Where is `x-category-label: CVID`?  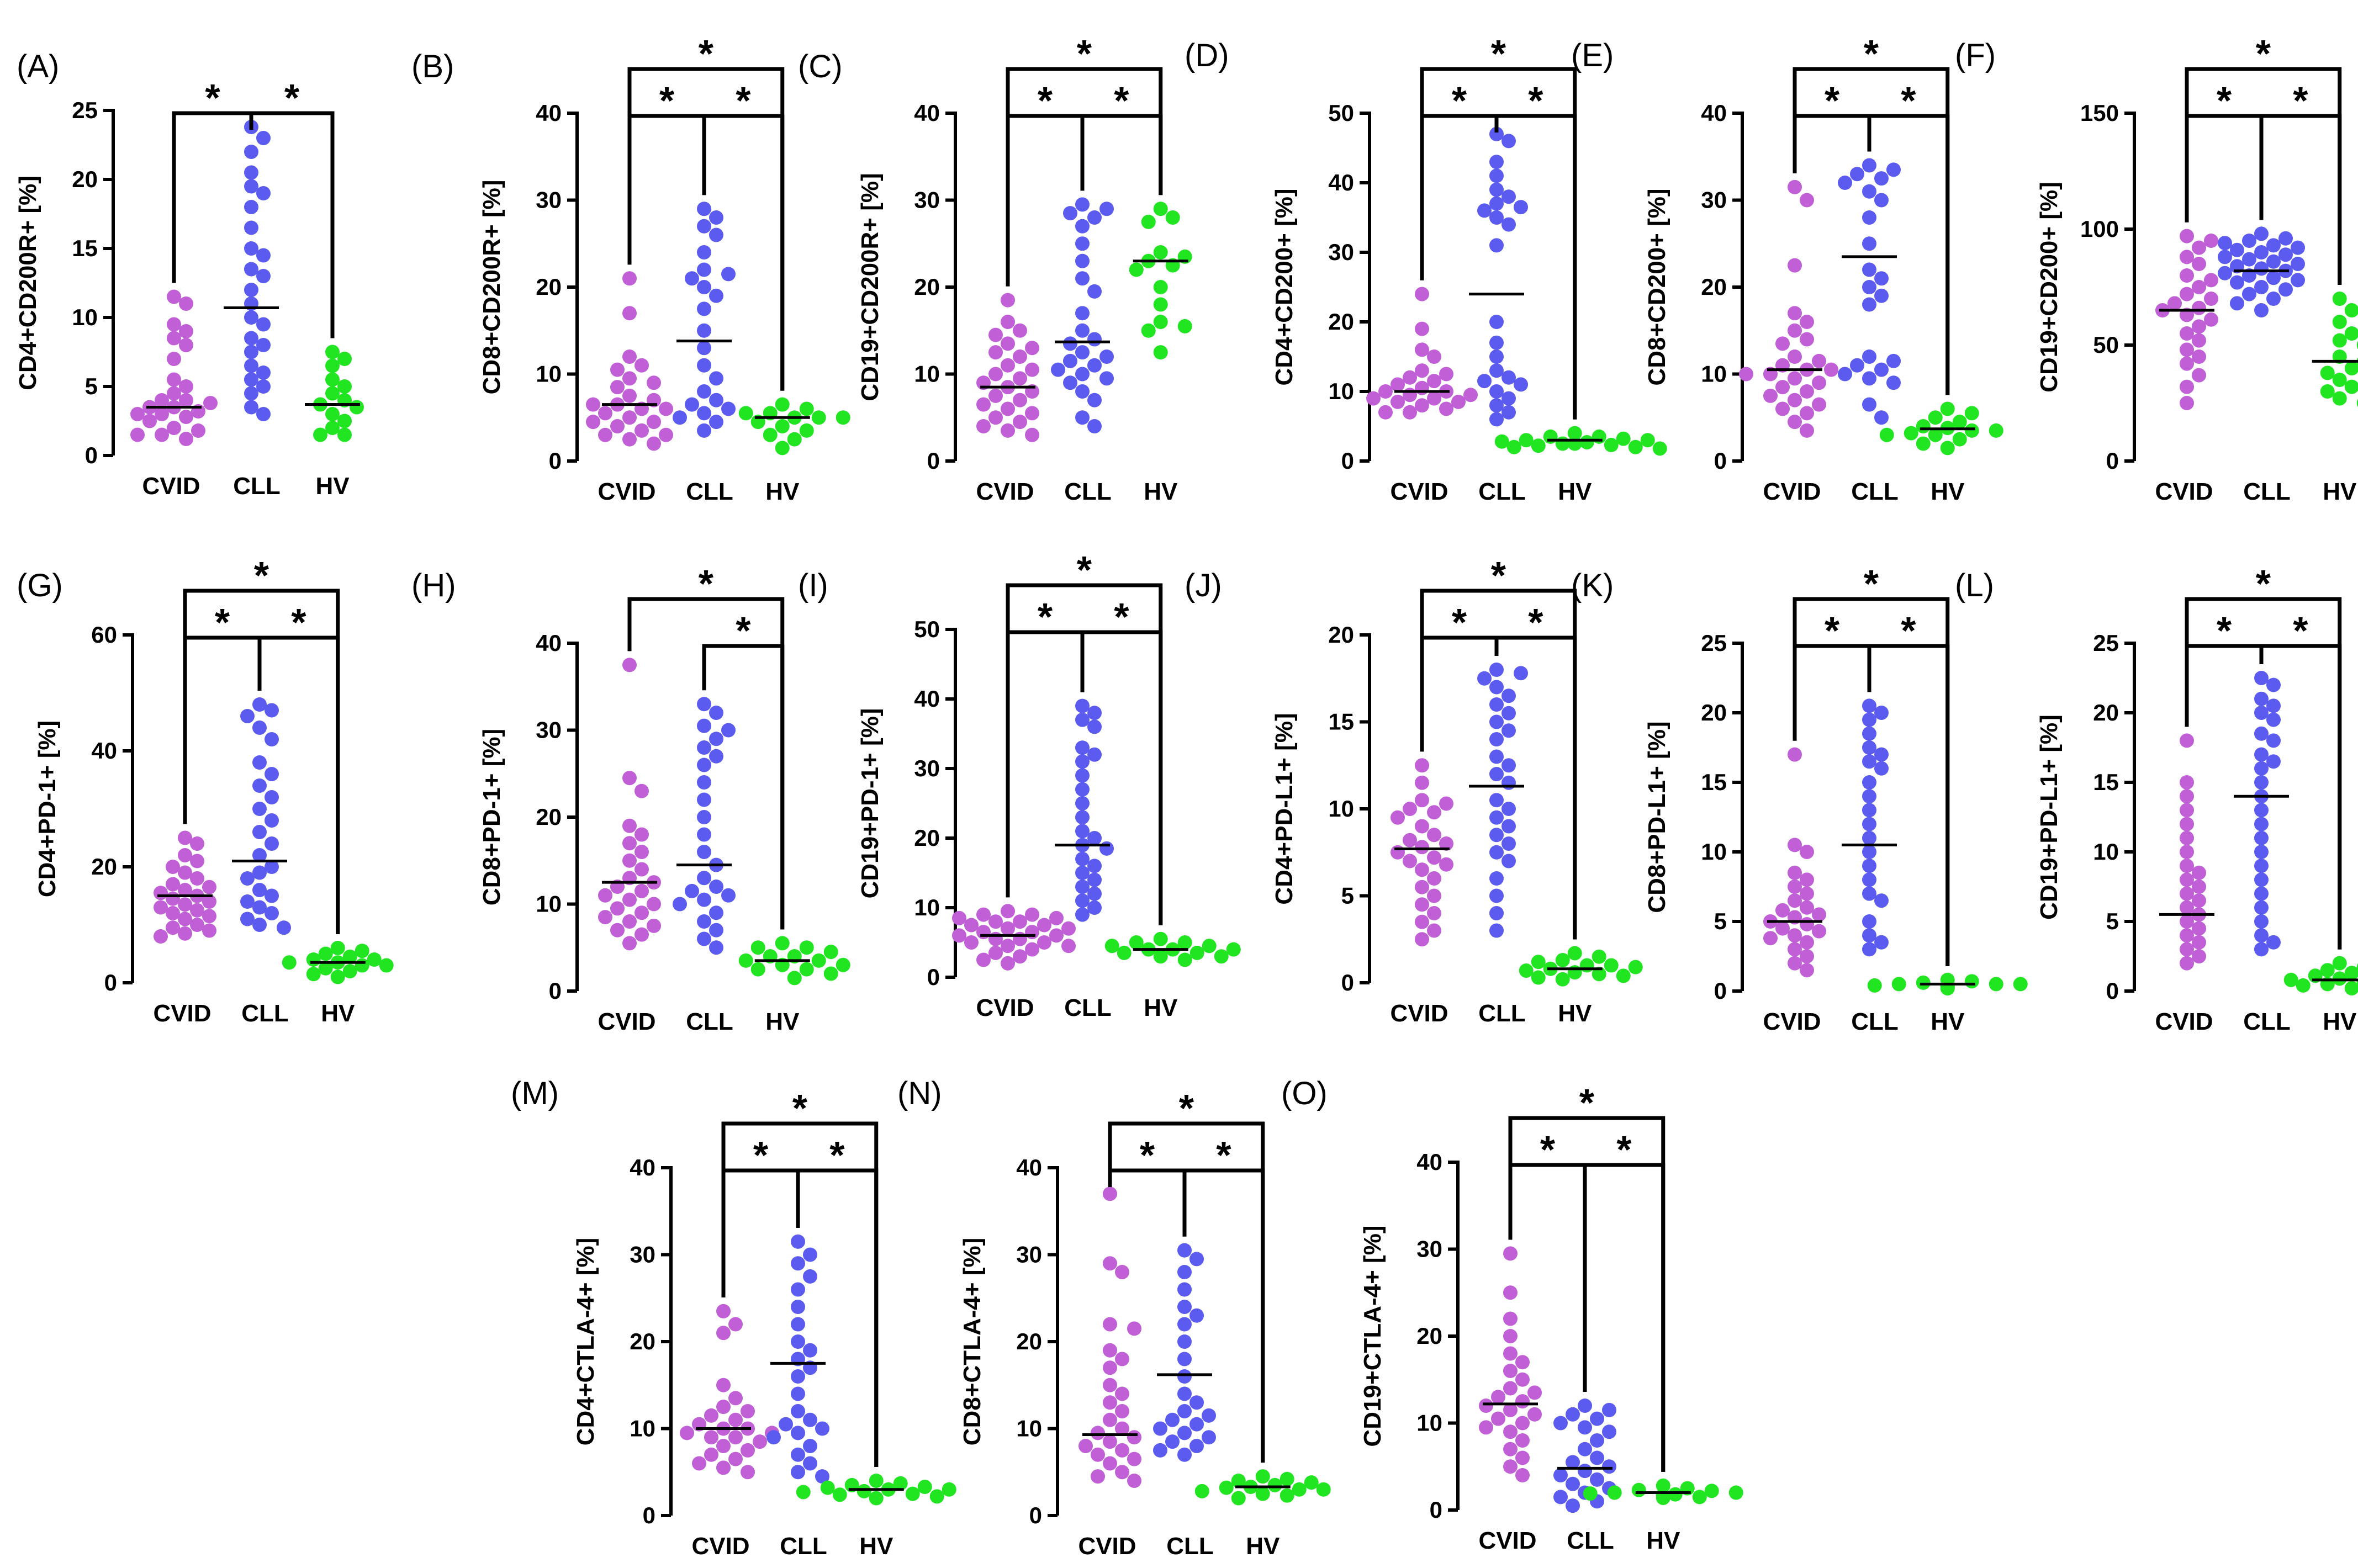 x-category-label: CVID is located at coordinates (182, 1014).